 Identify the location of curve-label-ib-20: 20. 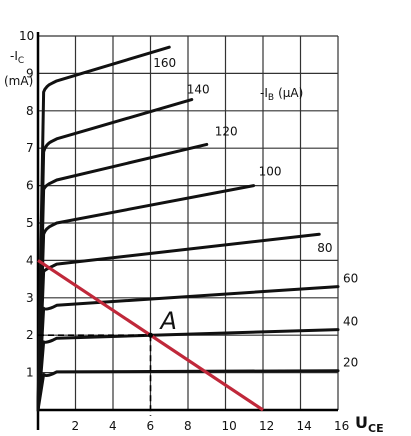
(350, 363).